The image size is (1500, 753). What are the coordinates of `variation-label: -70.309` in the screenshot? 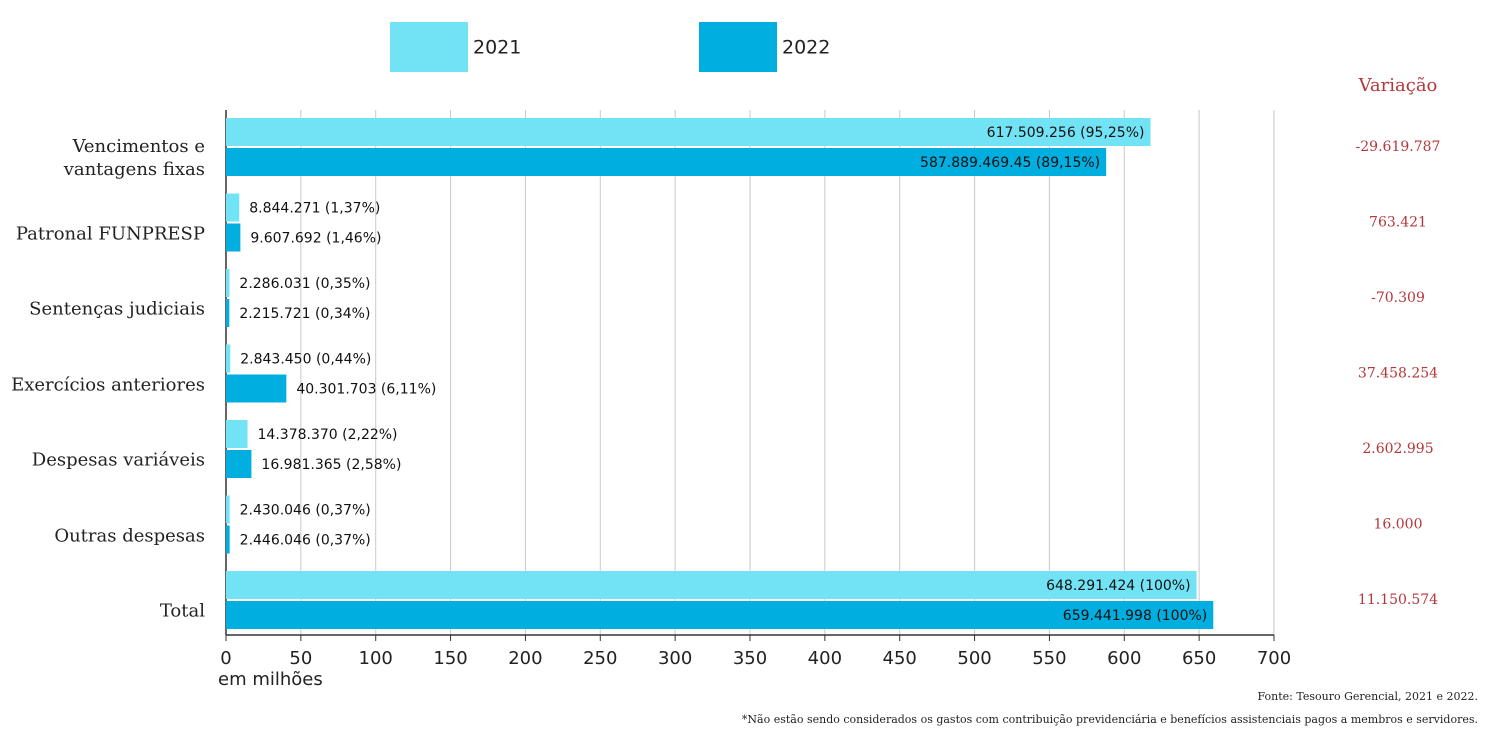 It's located at (1398, 298).